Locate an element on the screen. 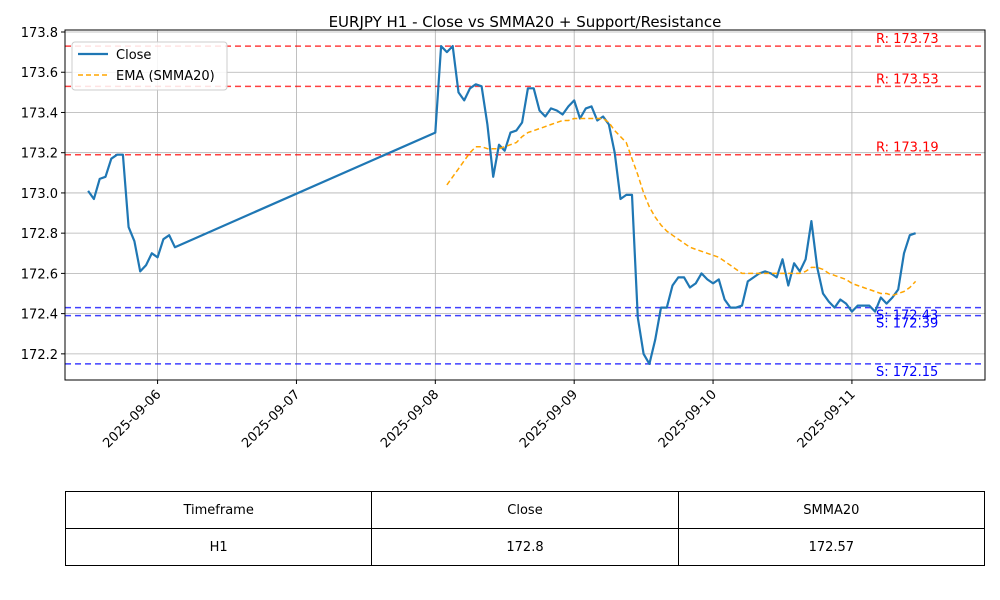  y-tick-label: 173.8 is located at coordinates (39, 33).